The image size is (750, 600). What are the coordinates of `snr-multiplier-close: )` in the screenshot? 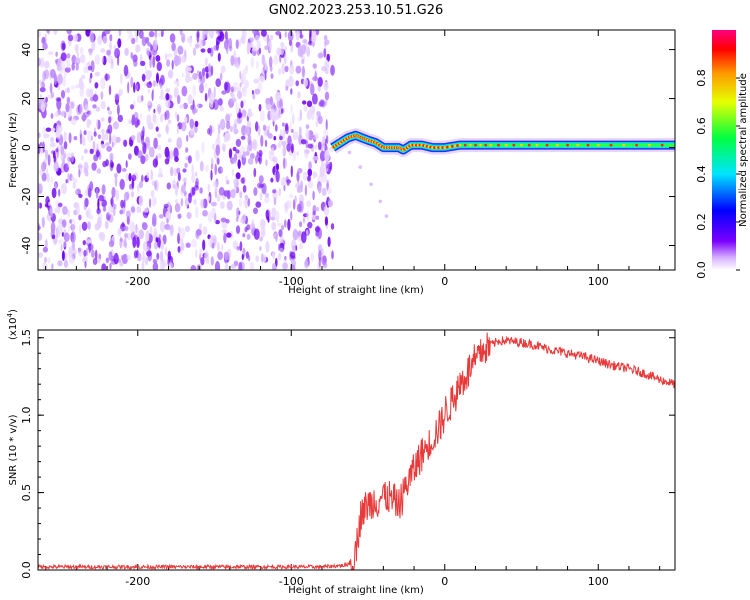 It's located at (13, 311).